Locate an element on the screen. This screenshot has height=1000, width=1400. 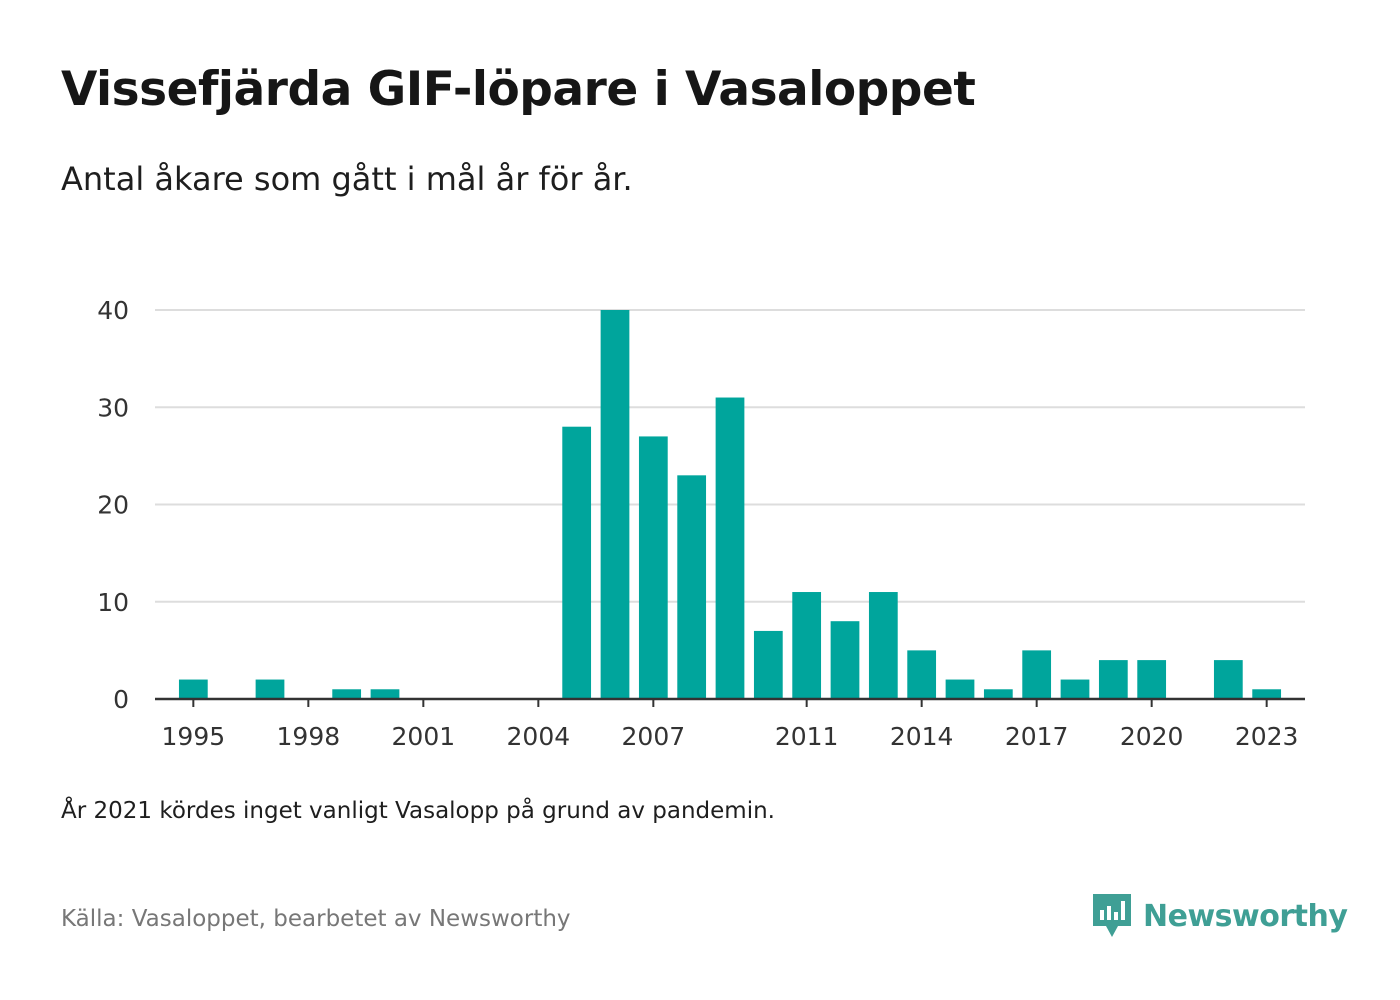
bar-1995 is located at coordinates (193, 689).